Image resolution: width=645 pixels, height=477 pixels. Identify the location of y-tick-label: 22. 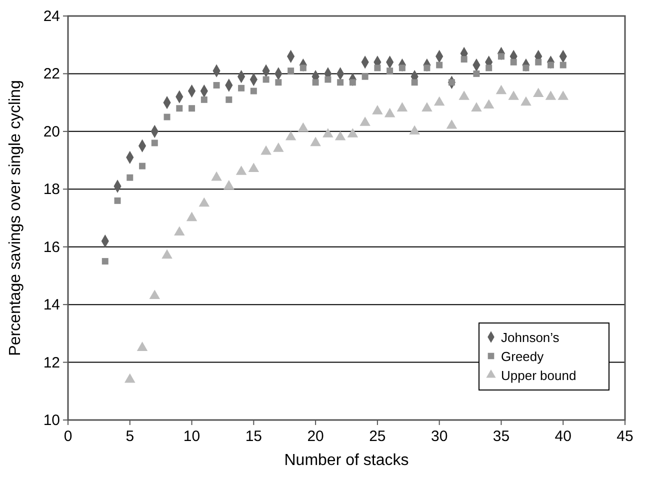
(51, 74).